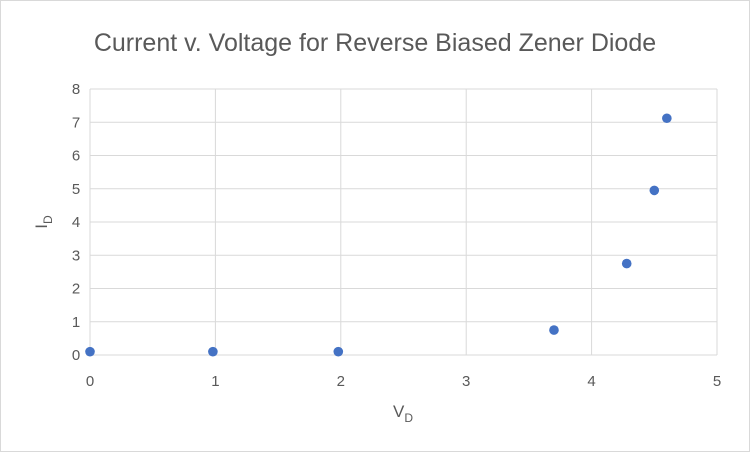 Image resolution: width=750 pixels, height=452 pixels. Describe the element at coordinates (76, 156) in the screenshot. I see `y-tick-label: 6` at that location.